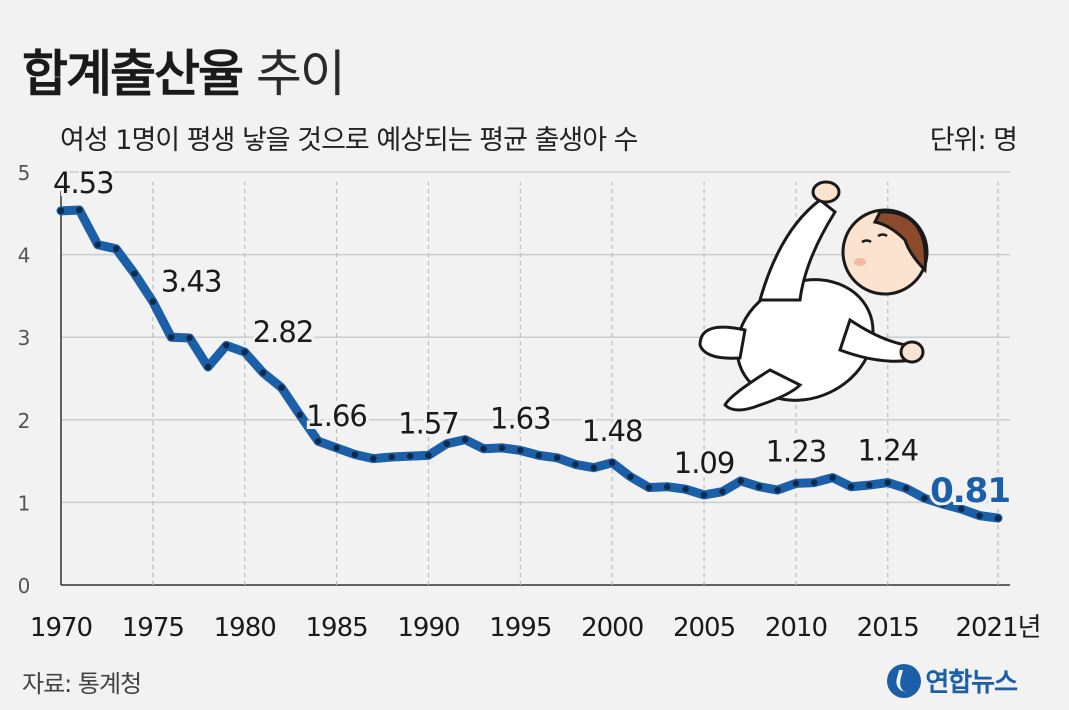 Image resolution: width=1069 pixels, height=710 pixels. Describe the element at coordinates (245, 628) in the screenshot. I see `x-tick-label: 1980` at that location.